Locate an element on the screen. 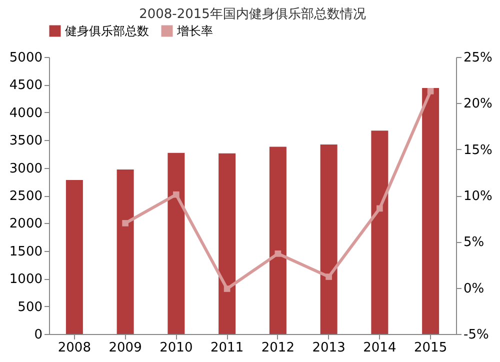  x-tick-label: 2008 is located at coordinates (74, 348).